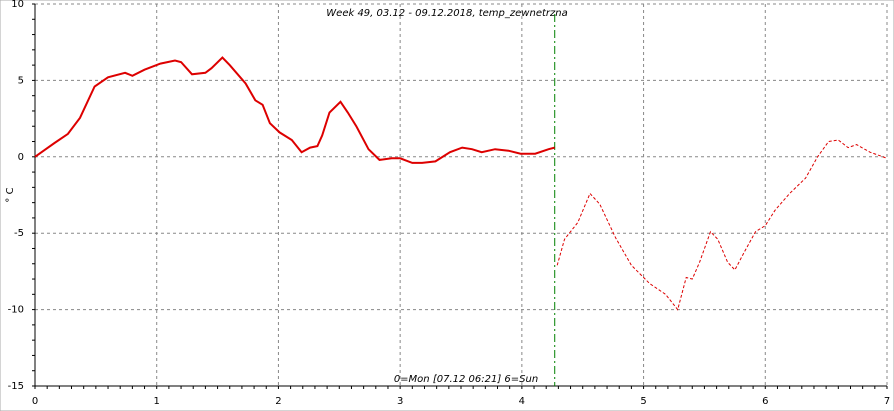  Describe the element at coordinates (278, 401) in the screenshot. I see `x-tick-label: 2` at that location.